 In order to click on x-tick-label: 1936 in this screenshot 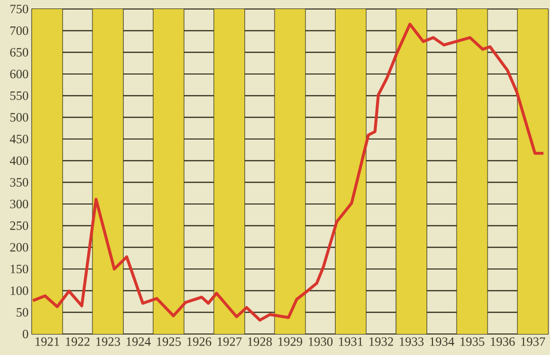, I will do `click(502, 341)`.